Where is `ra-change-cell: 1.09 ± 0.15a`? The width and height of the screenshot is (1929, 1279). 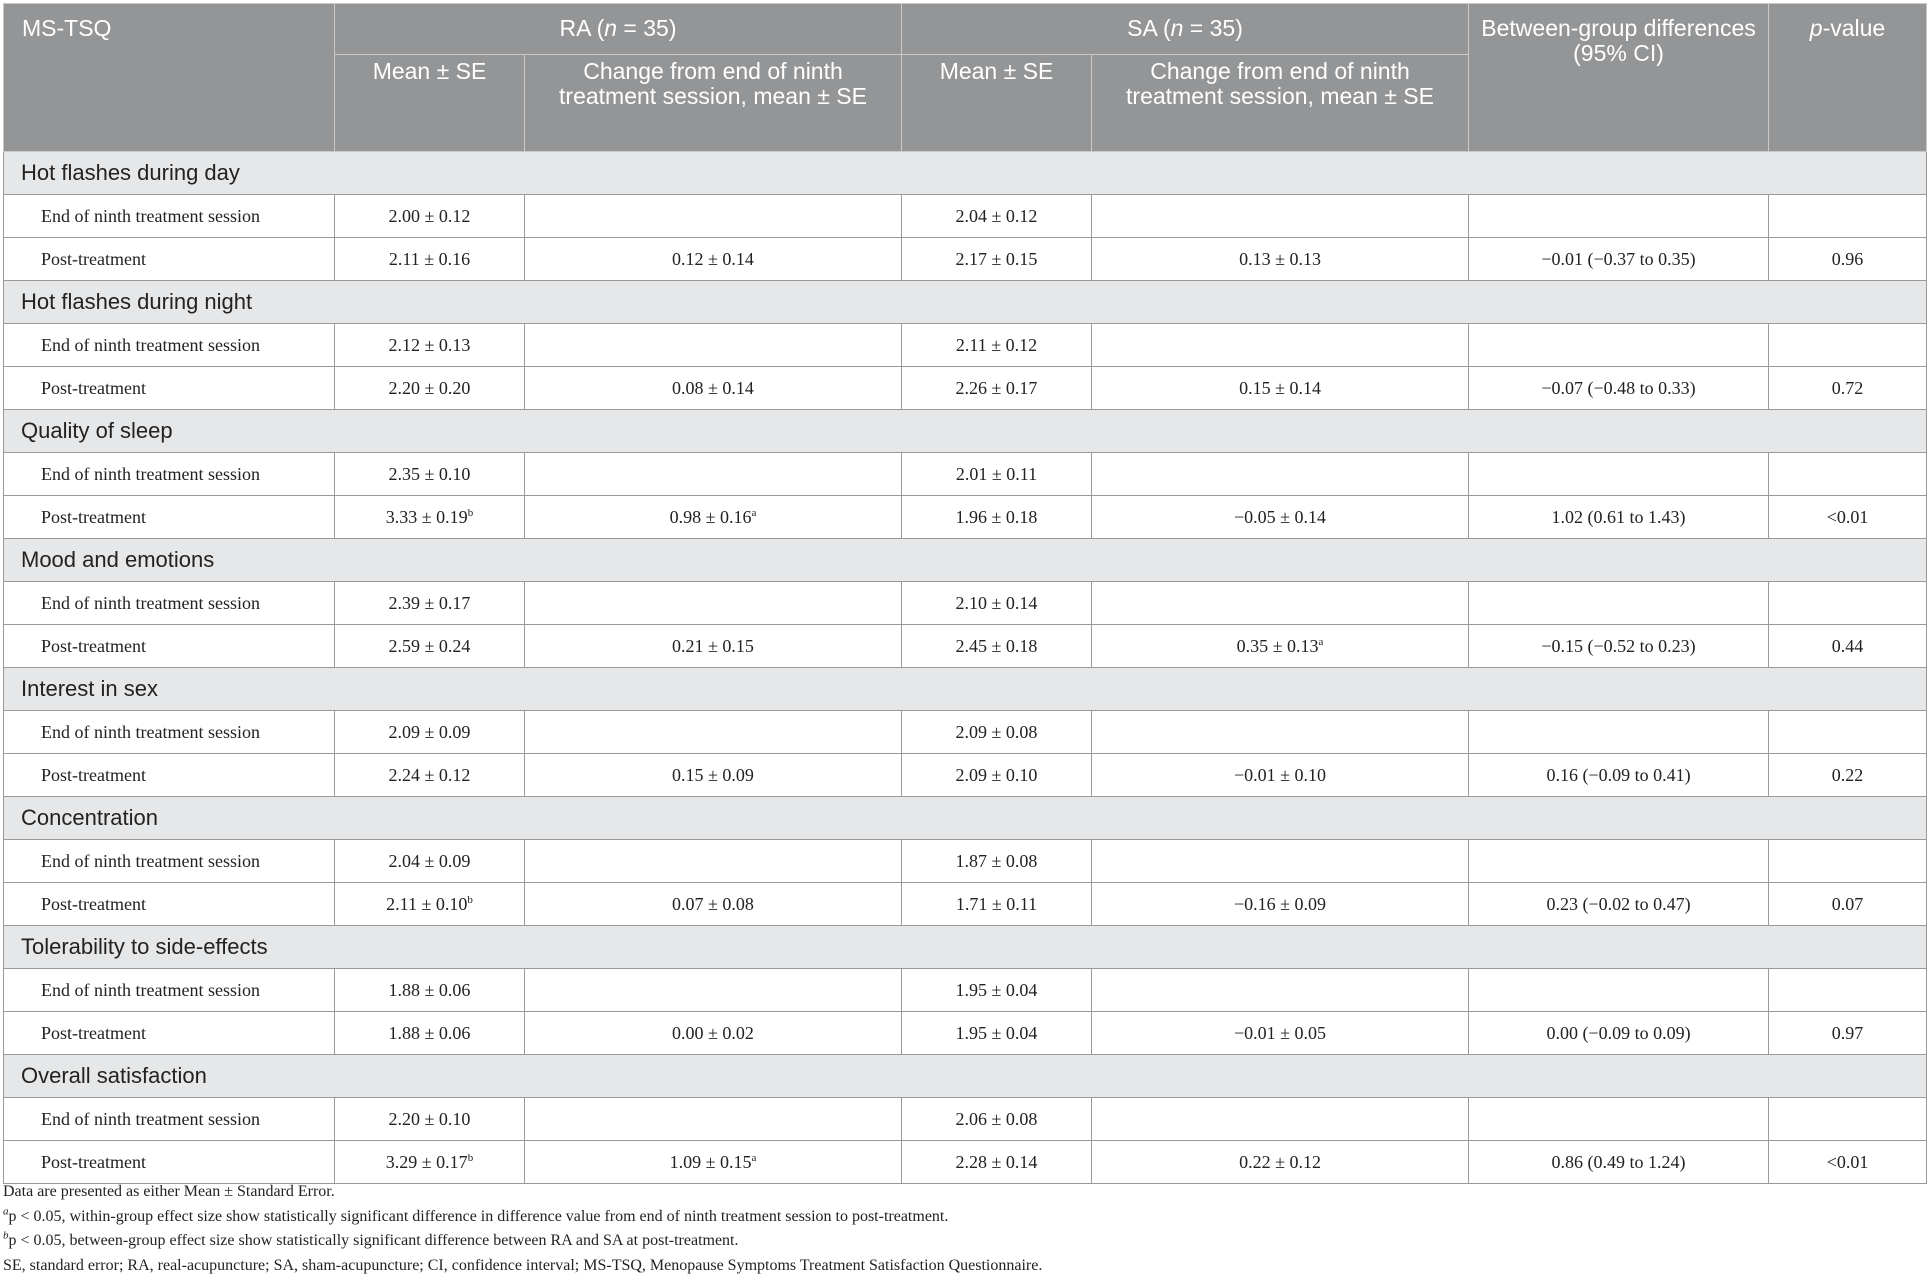 ra-change-cell: 1.09 ± 0.15a is located at coordinates (713, 1162).